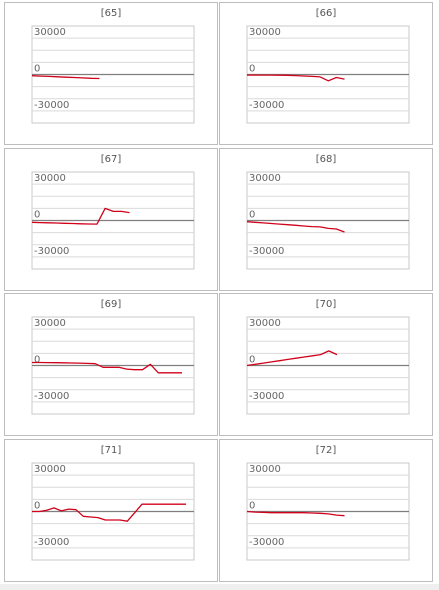 The height and width of the screenshot is (590, 439). What do you see at coordinates (326, 159) in the screenshot?
I see `chart-title: [68]` at bounding box center [326, 159].